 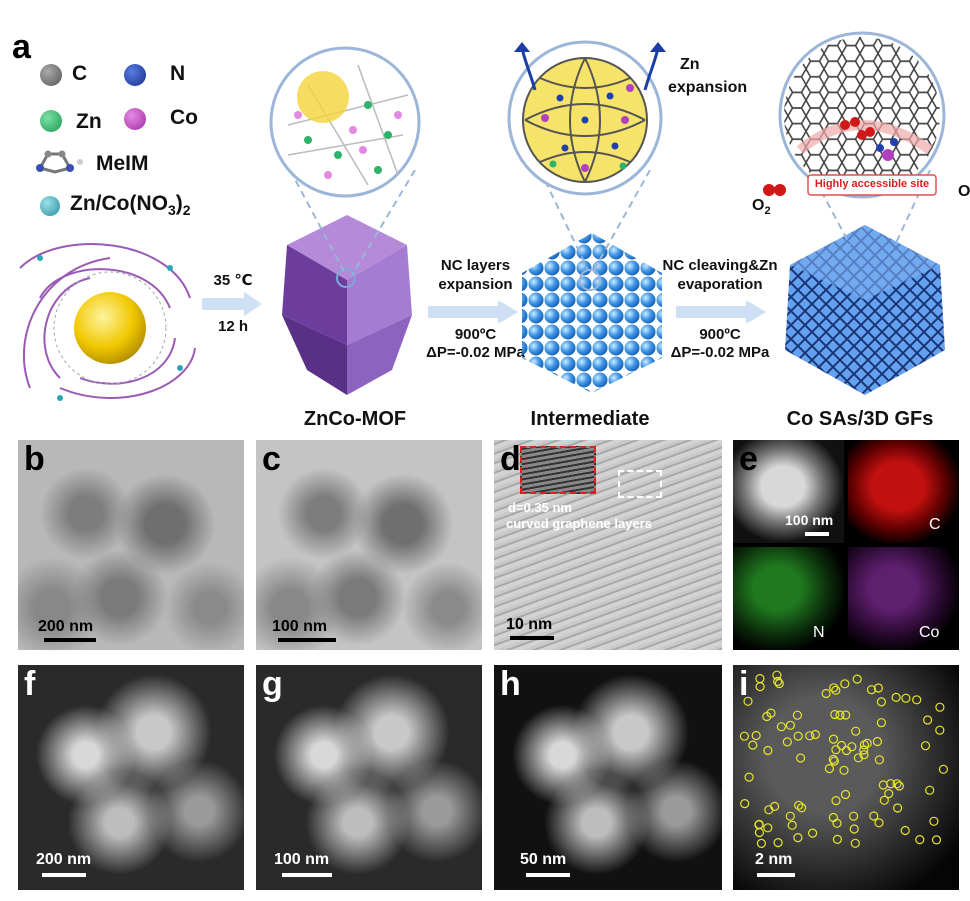 What do you see at coordinates (865, 310) in the screenshot?
I see `graphene-framework-polyhedron` at bounding box center [865, 310].